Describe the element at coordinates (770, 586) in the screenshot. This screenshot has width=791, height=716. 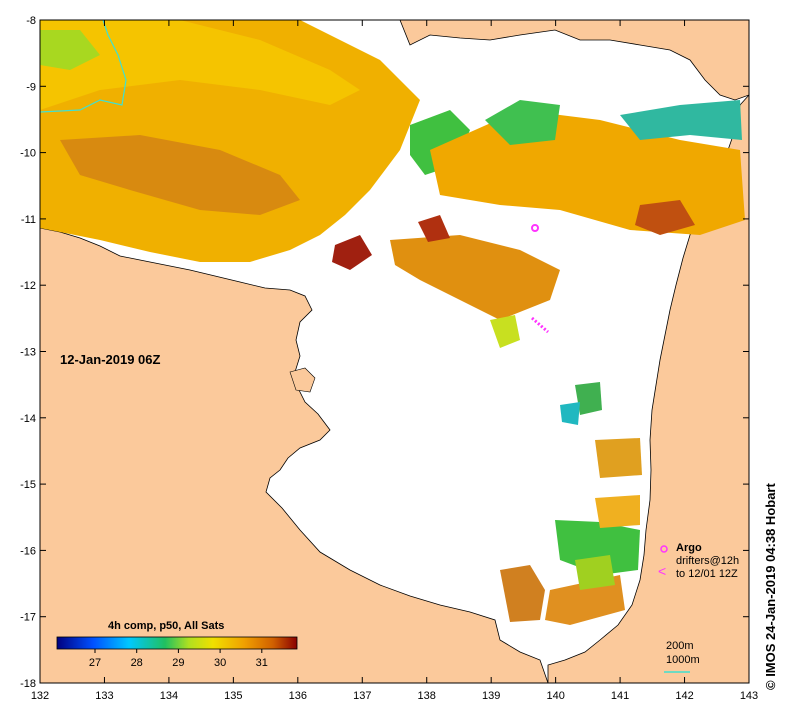
I see `credit-label: © IMOS 24-Jan-2019 04:38 Hobart` at that location.